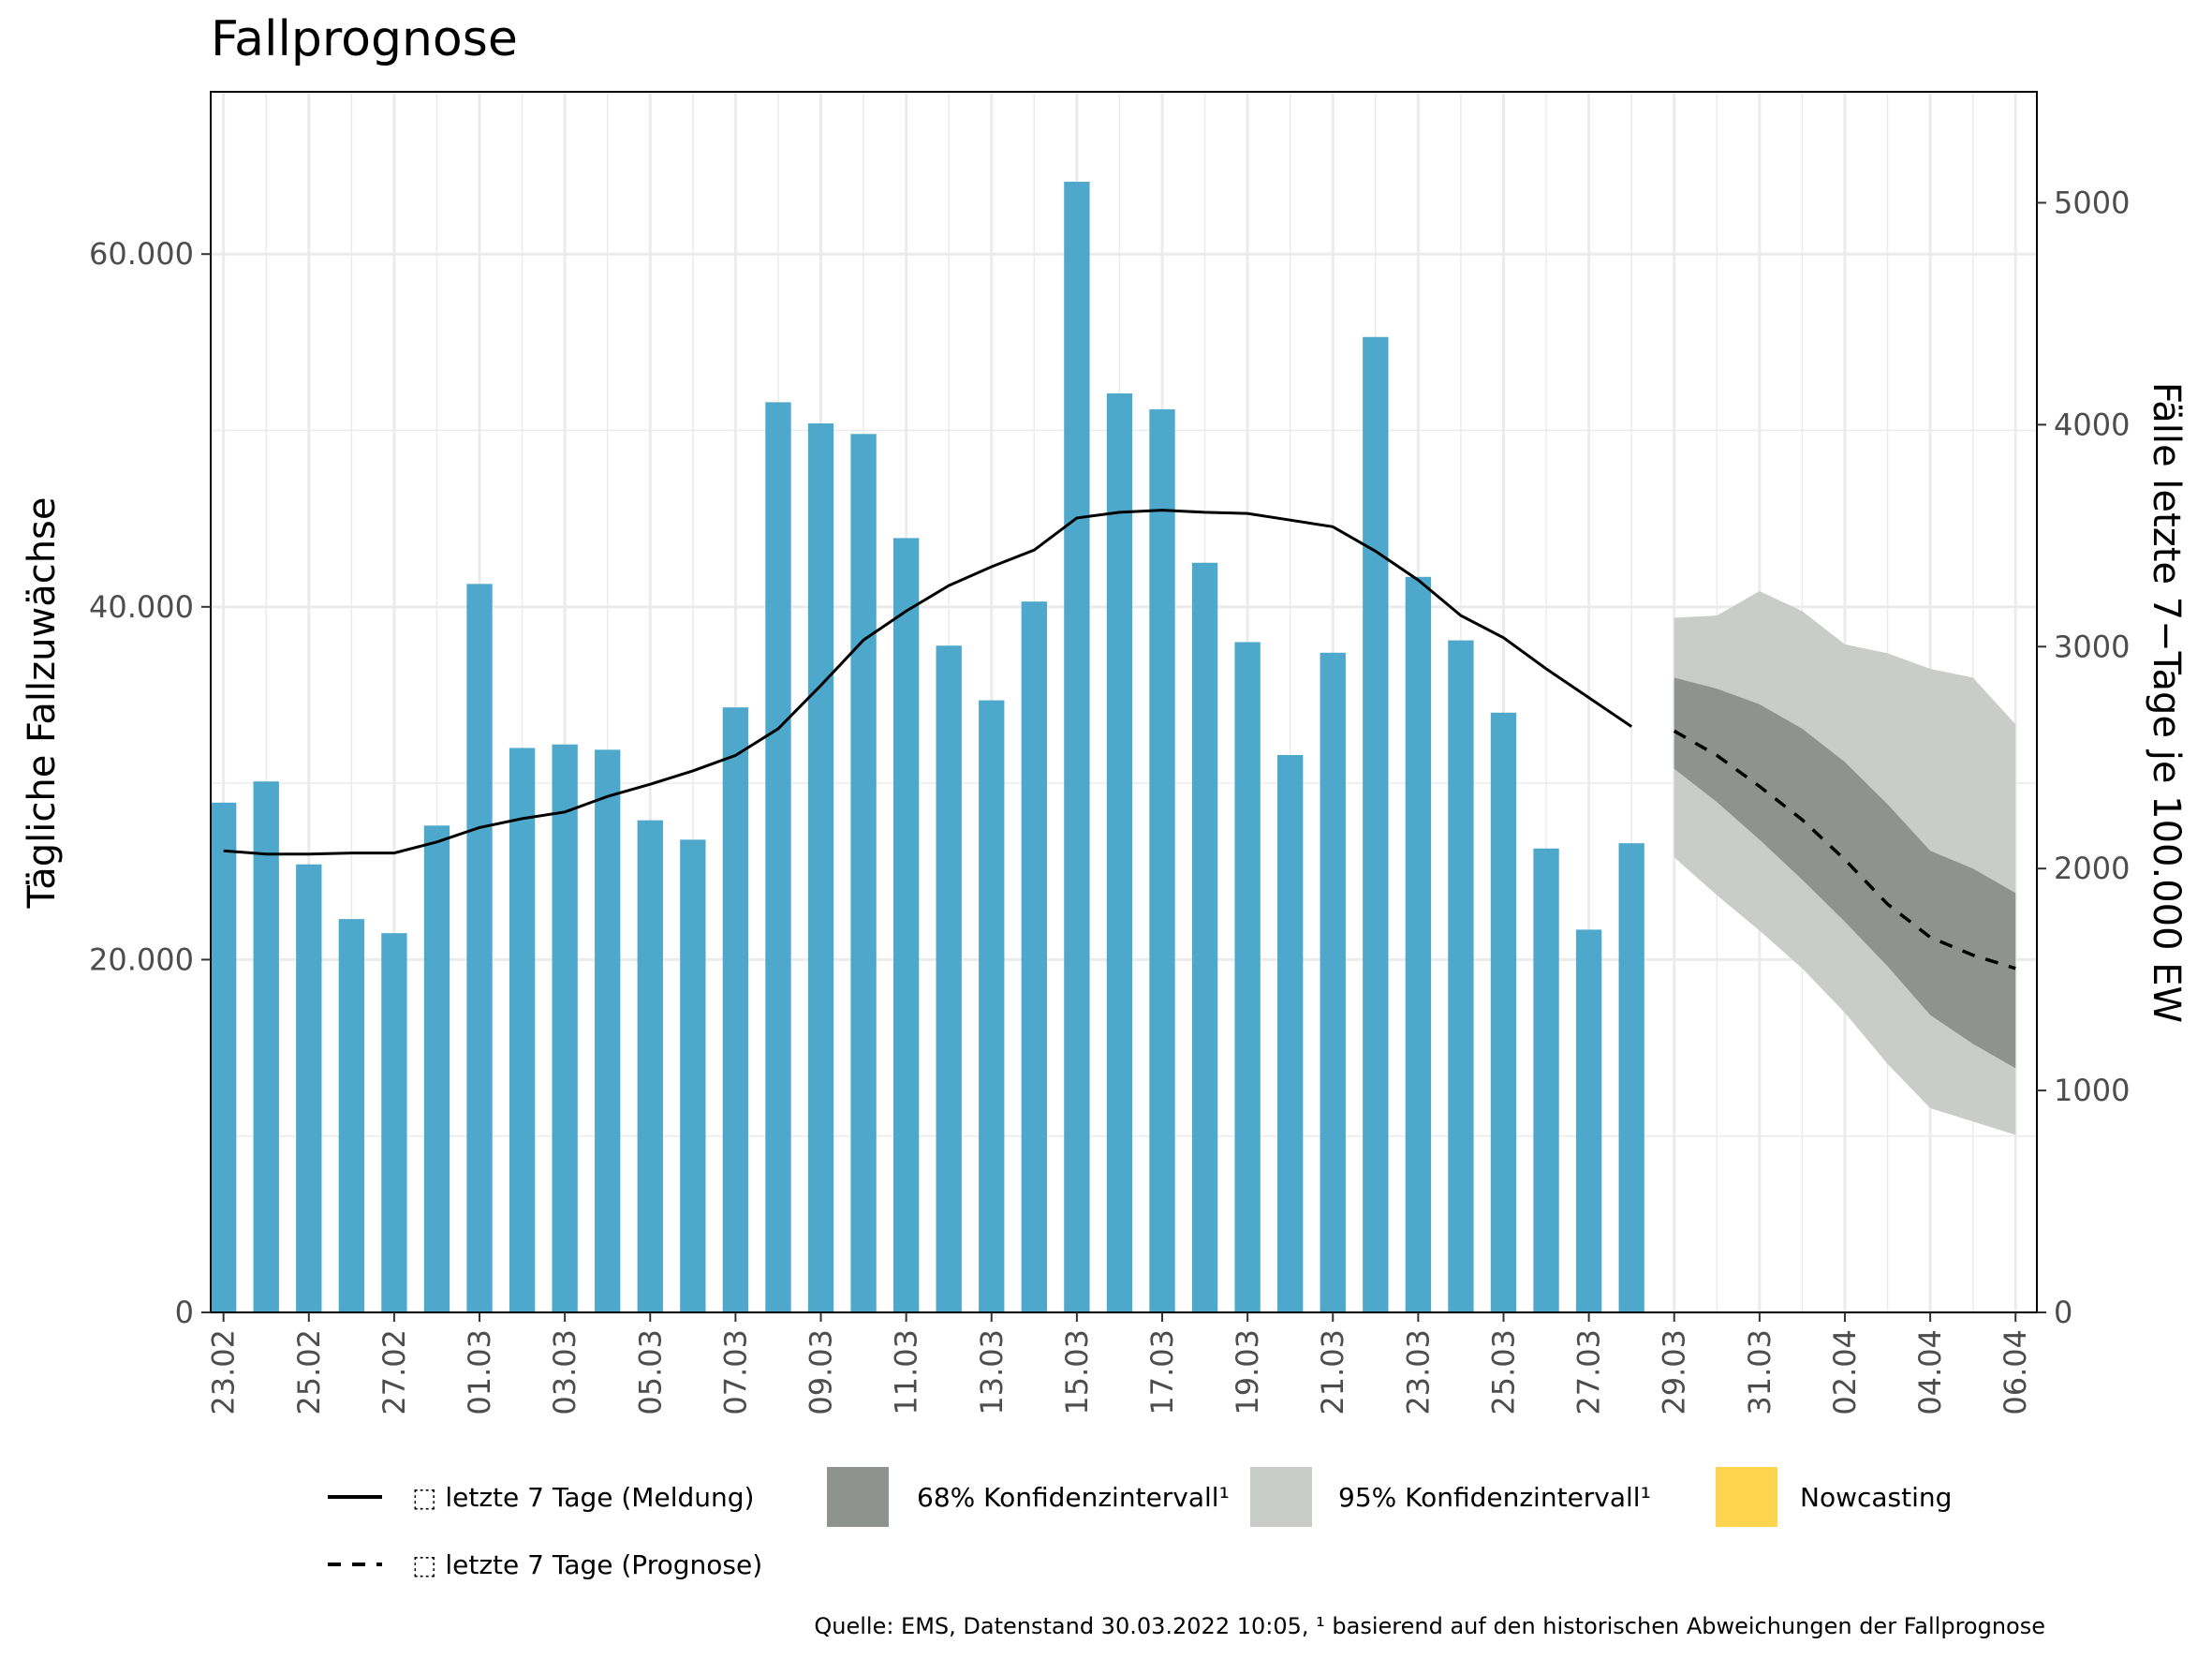 This screenshot has height=1659, width=2212. Describe the element at coordinates (858, 1497) in the screenshot. I see `legend-swatch-ci68` at that location.